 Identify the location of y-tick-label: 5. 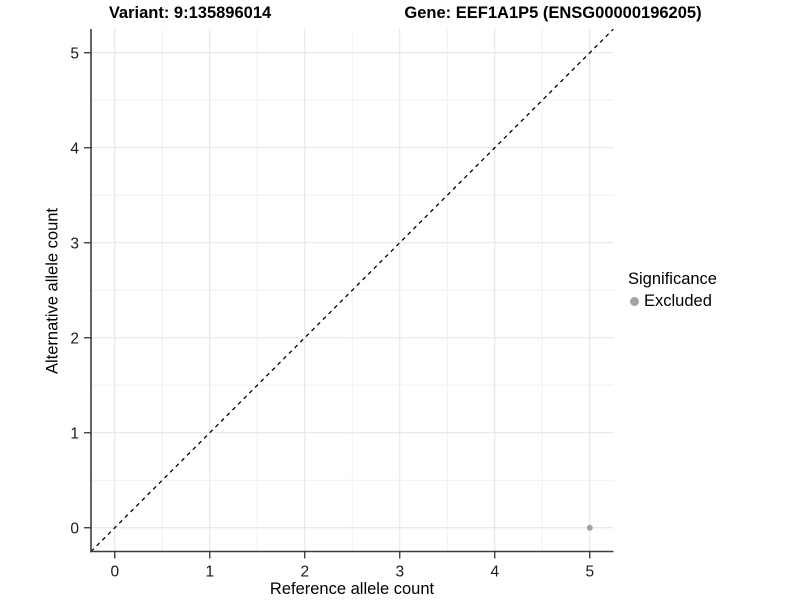
(74, 53).